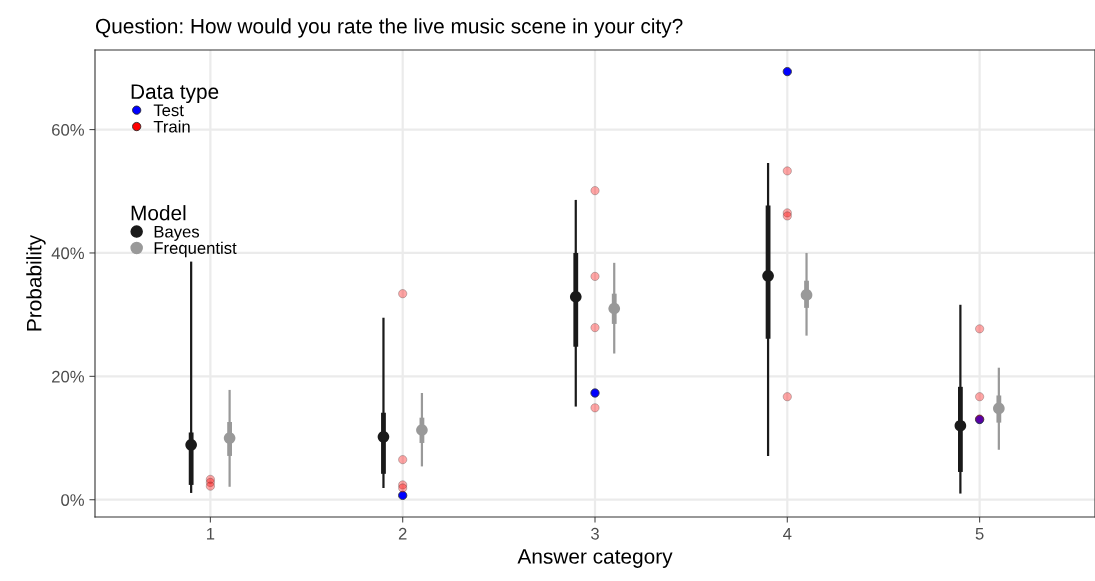  Describe the element at coordinates (158, 213) in the screenshot. I see `text: Model` at that location.